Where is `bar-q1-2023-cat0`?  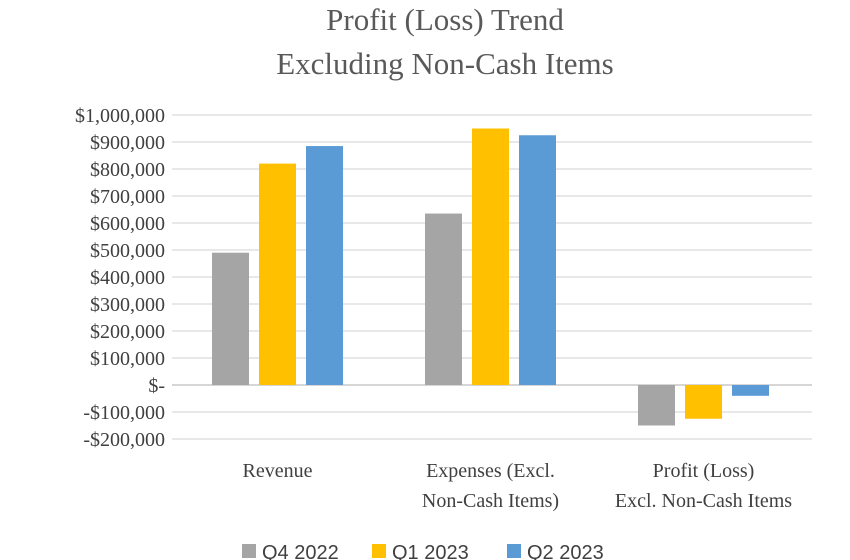
bar-q1-2023-cat0 is located at coordinates (277, 274).